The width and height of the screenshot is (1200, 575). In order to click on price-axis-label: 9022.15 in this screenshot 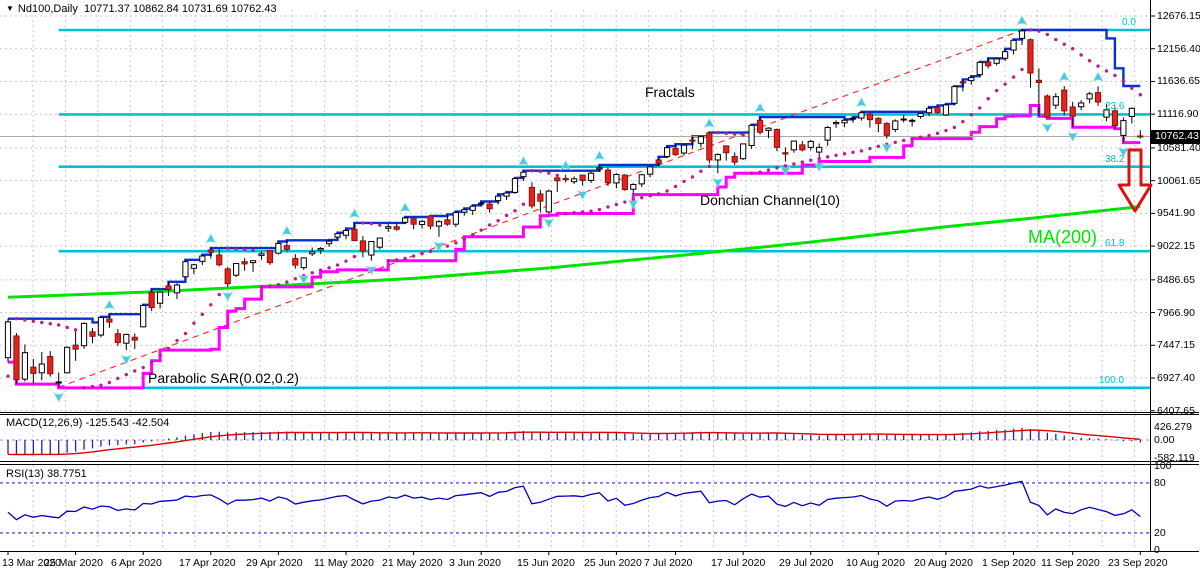, I will do `click(1176, 246)`.